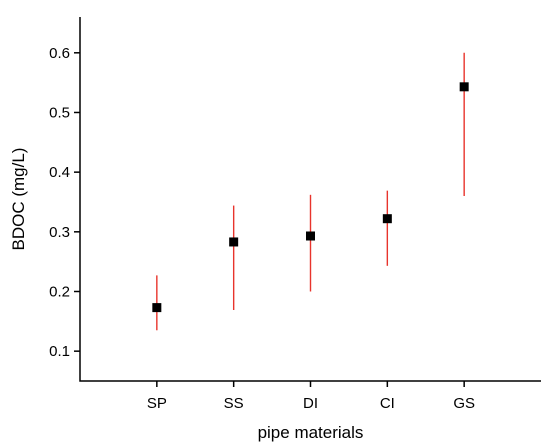 The height and width of the screenshot is (447, 550). Describe the element at coordinates (310, 403) in the screenshot. I see `x-tick-label-di: DI` at that location.